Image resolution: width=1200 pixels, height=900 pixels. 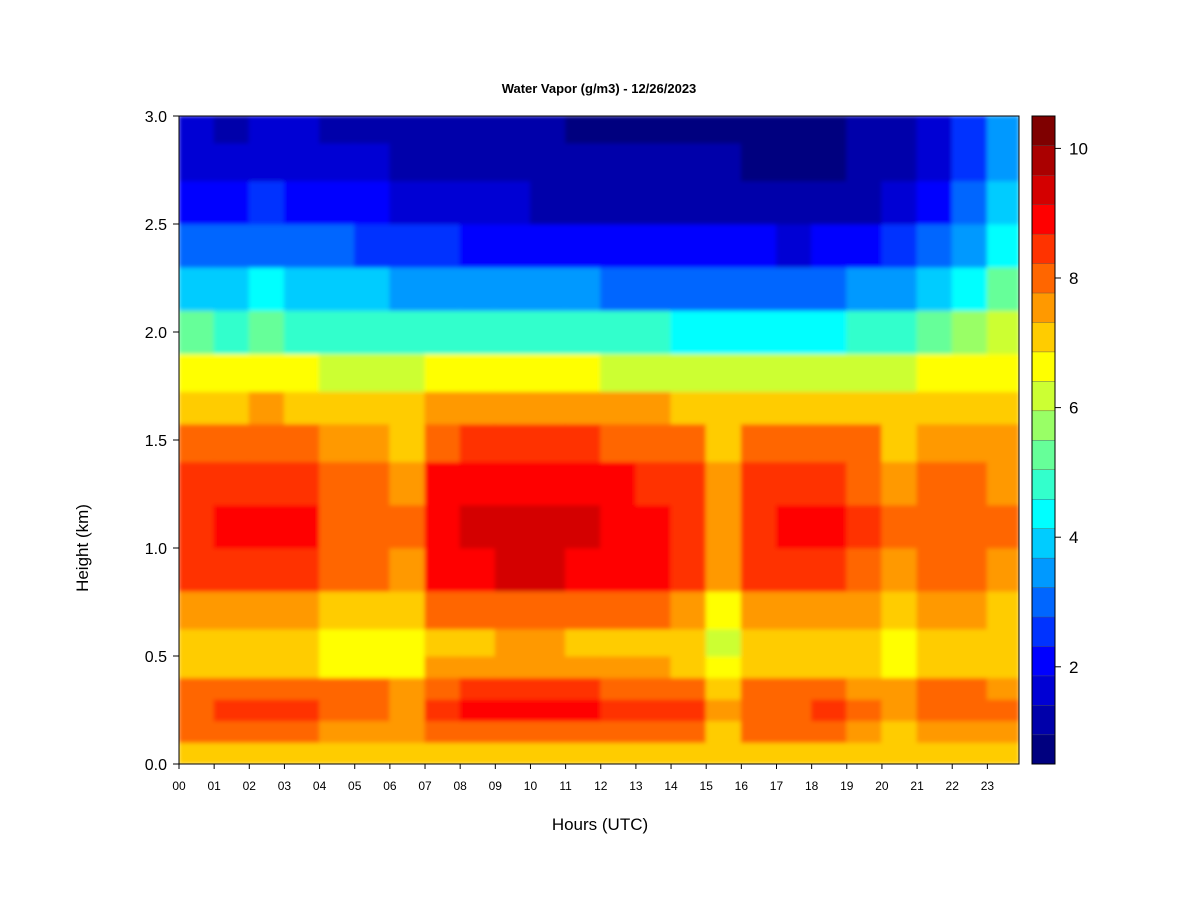 I want to click on x-tick-label: 18, so click(x=812, y=786).